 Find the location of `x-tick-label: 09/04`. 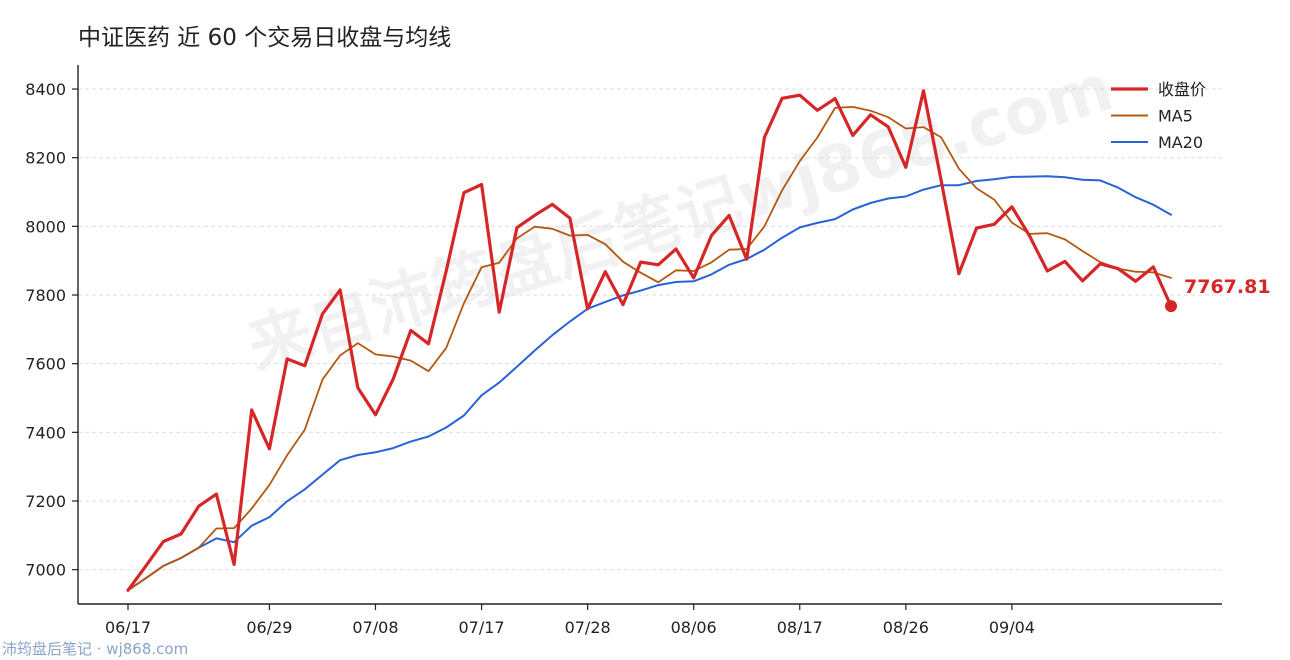

x-tick-label: 09/04 is located at coordinates (1012, 627).